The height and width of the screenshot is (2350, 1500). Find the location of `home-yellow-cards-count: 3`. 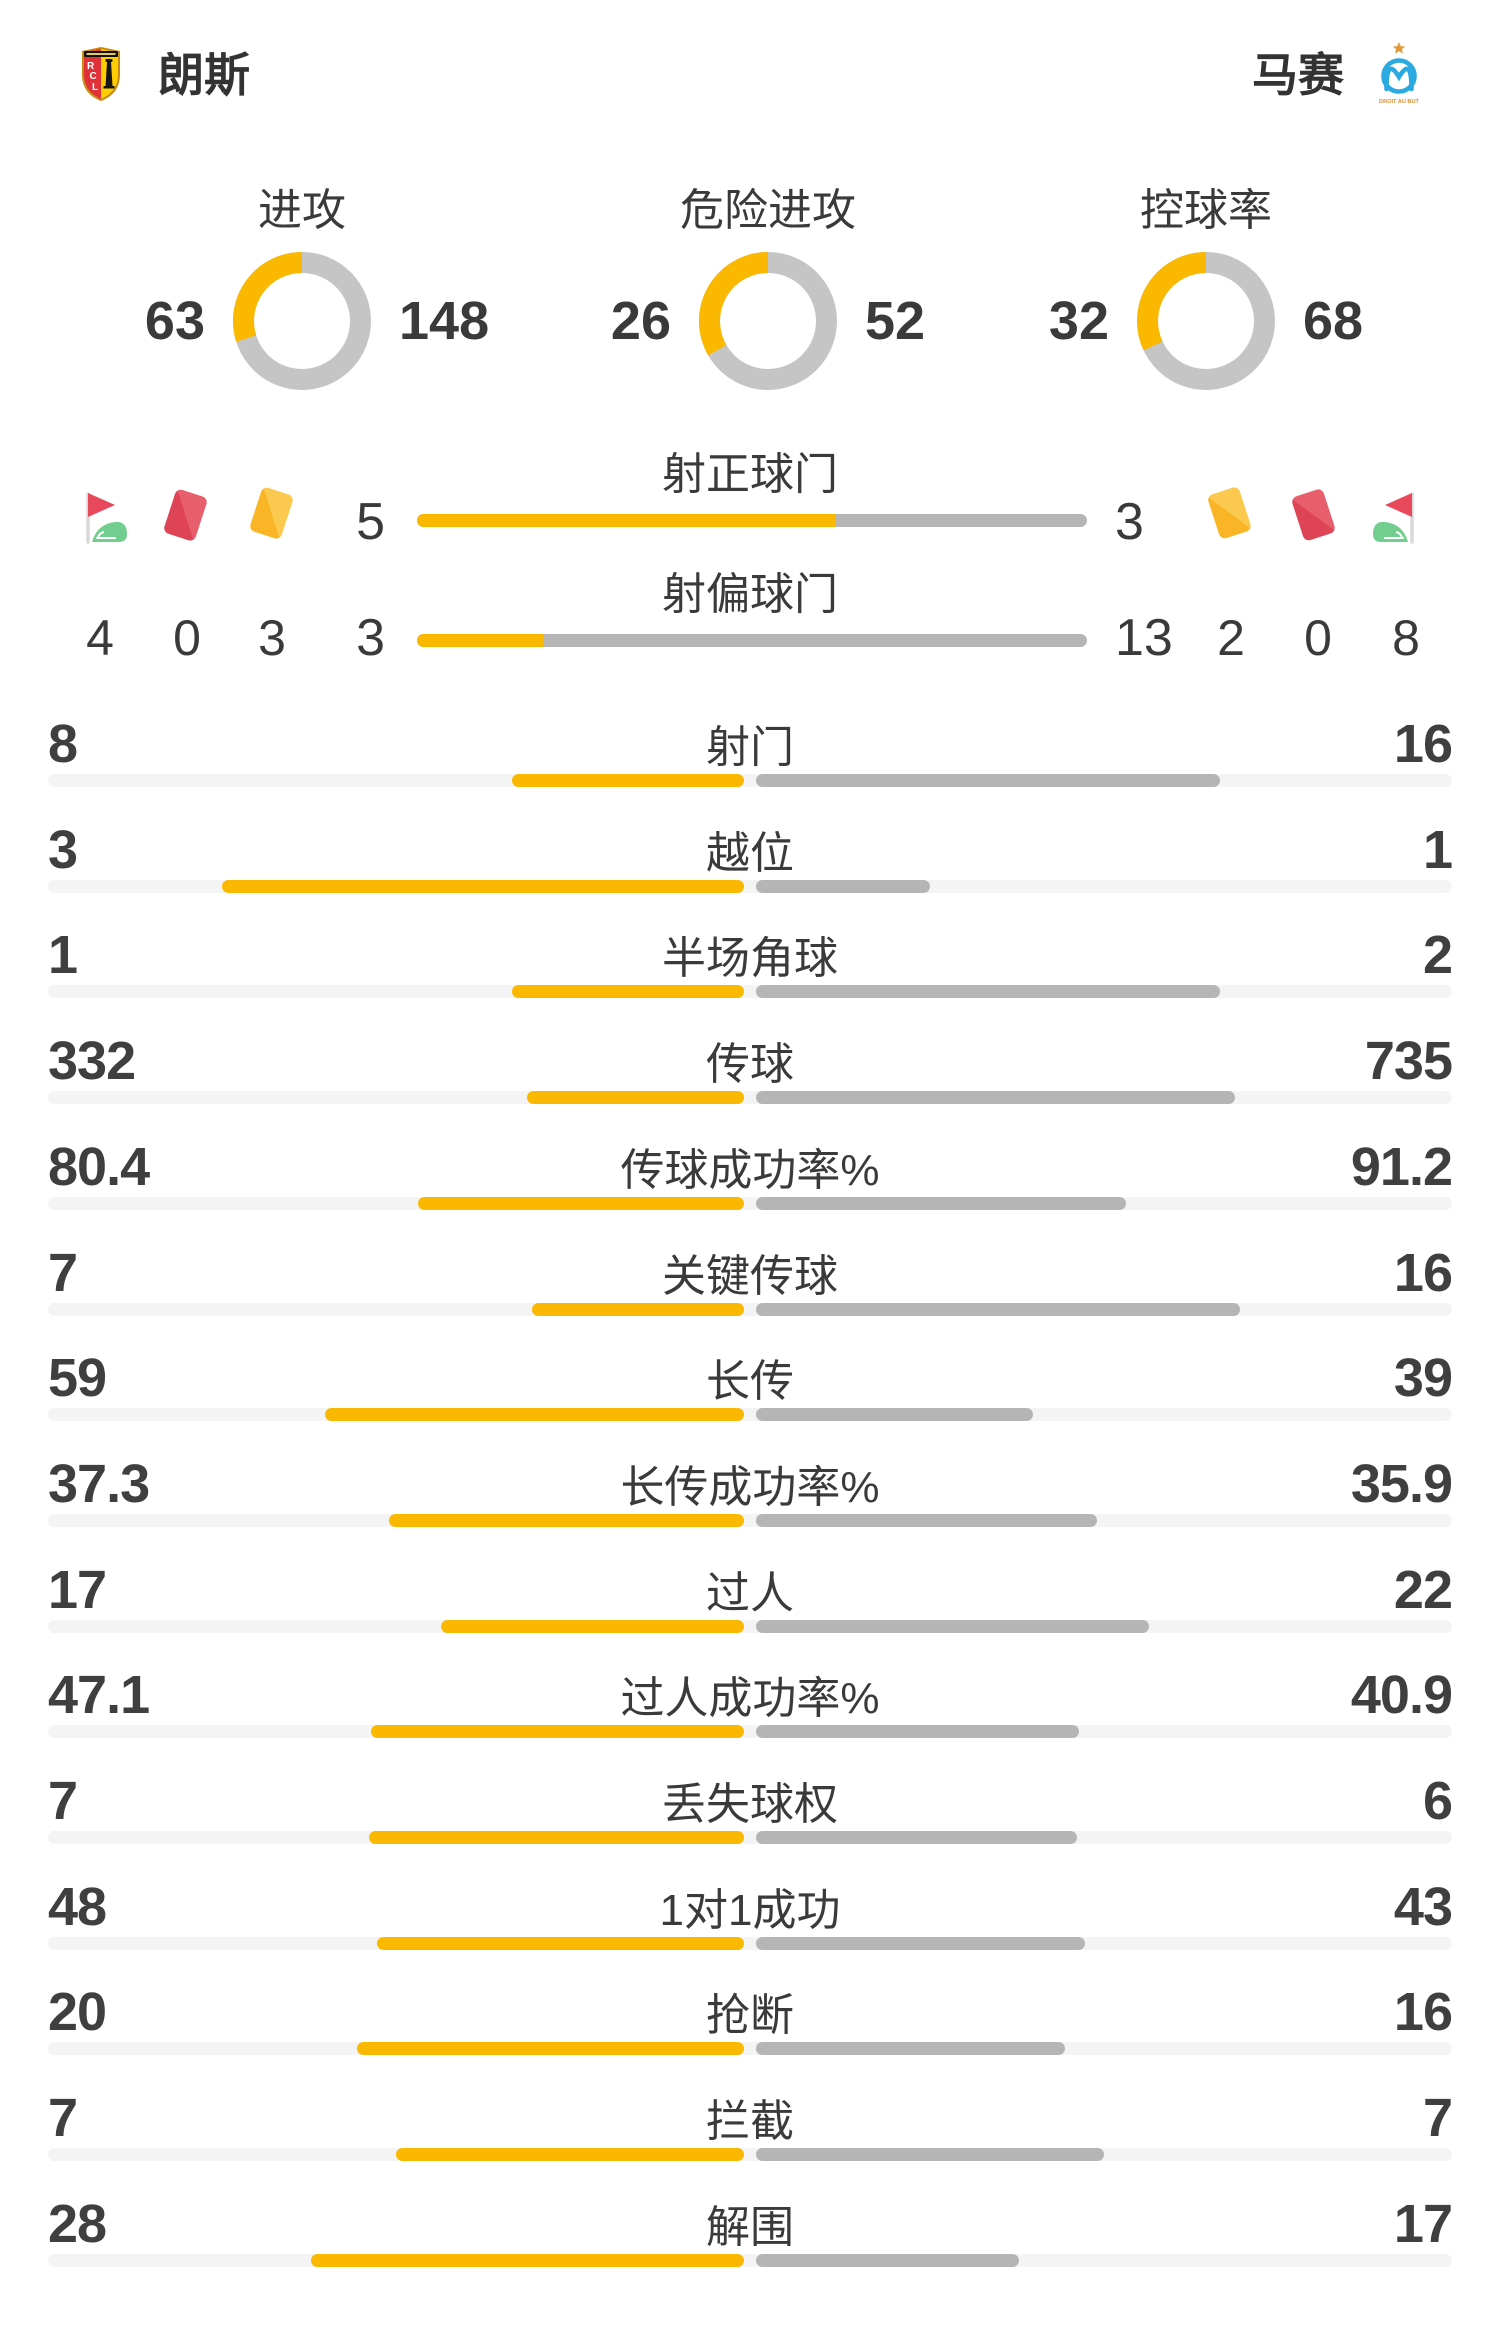

home-yellow-cards-count: 3 is located at coordinates (272, 638).